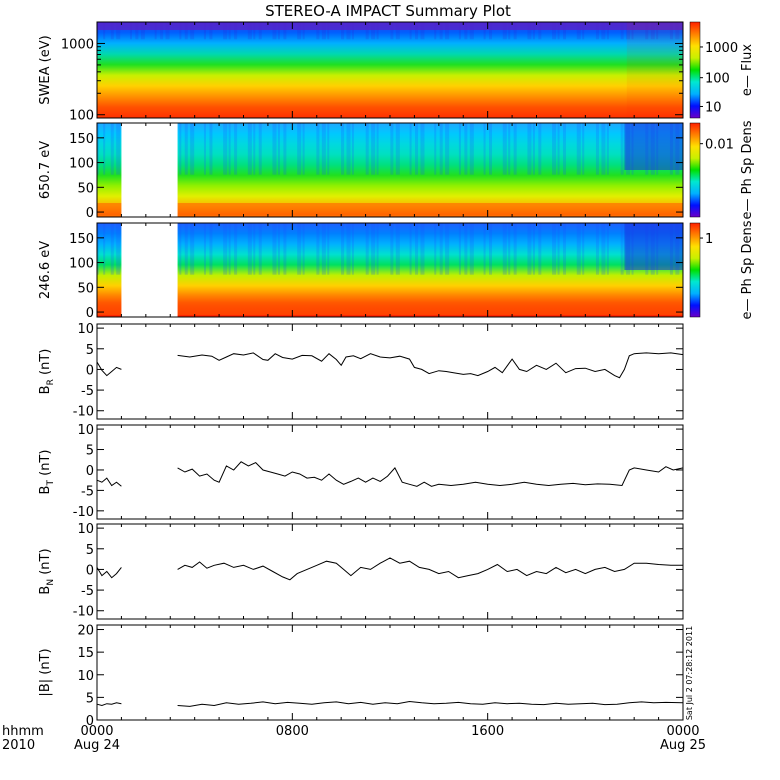 The width and height of the screenshot is (780, 780). I want to click on y-axis-label: BN (nT), so click(47, 571).